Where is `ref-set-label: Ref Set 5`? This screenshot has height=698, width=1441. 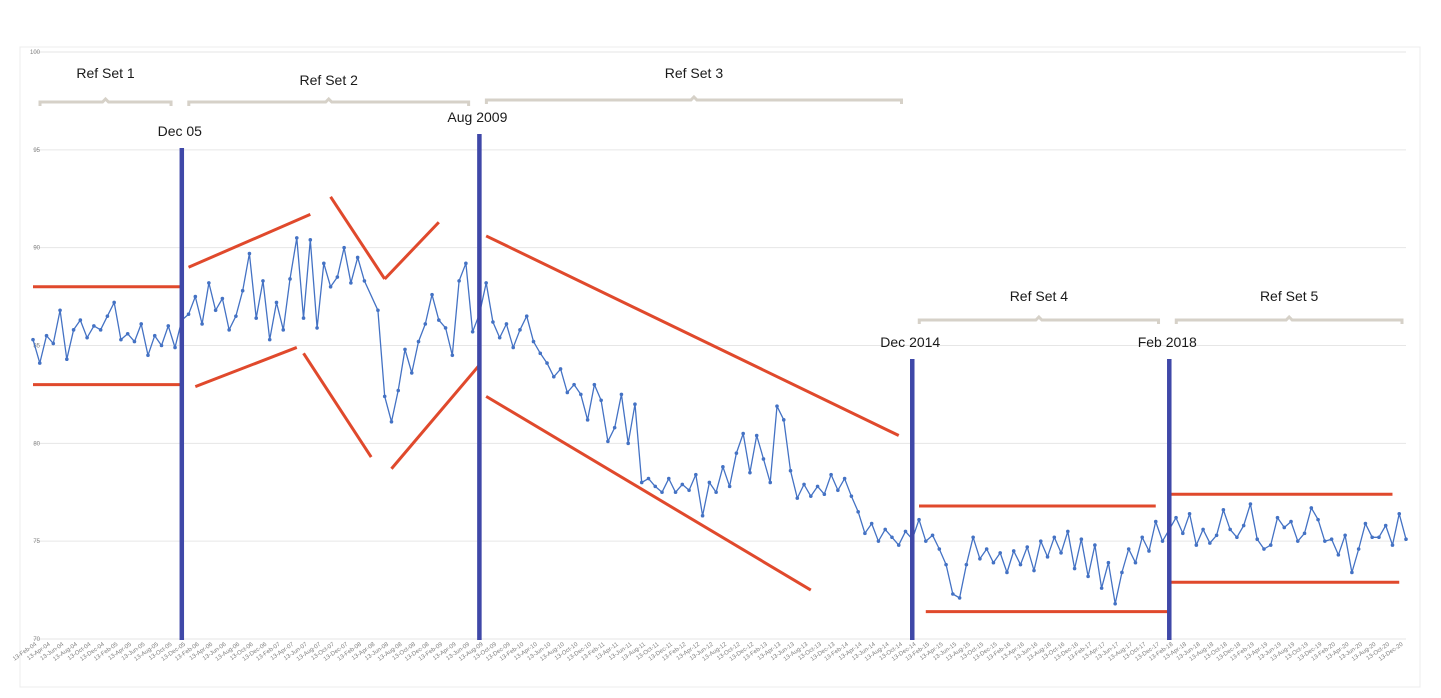
ref-set-label: Ref Set 5 is located at coordinates (1289, 296).